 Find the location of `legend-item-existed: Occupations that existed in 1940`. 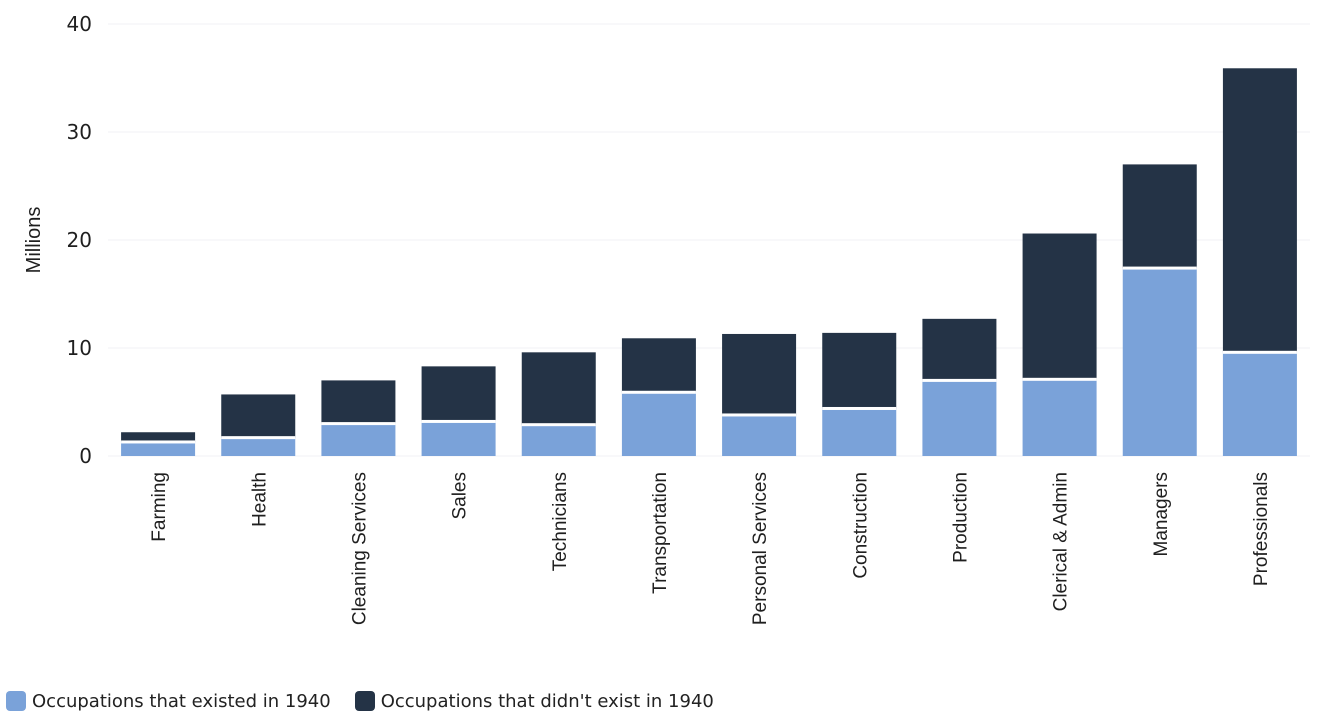

legend-item-existed: Occupations that existed in 1940 is located at coordinates (168, 701).